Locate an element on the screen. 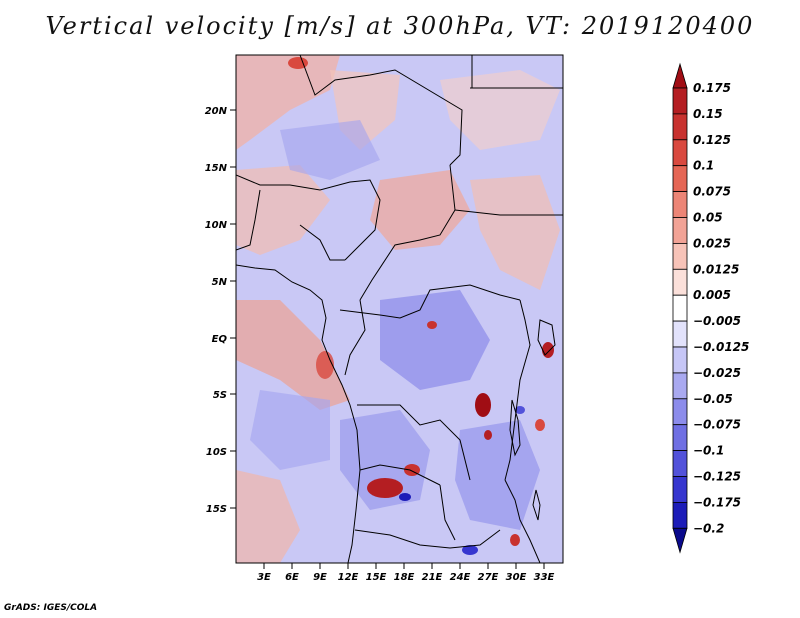 This screenshot has height=618, width=800. lon-tick-label: 6E is located at coordinates (292, 577).